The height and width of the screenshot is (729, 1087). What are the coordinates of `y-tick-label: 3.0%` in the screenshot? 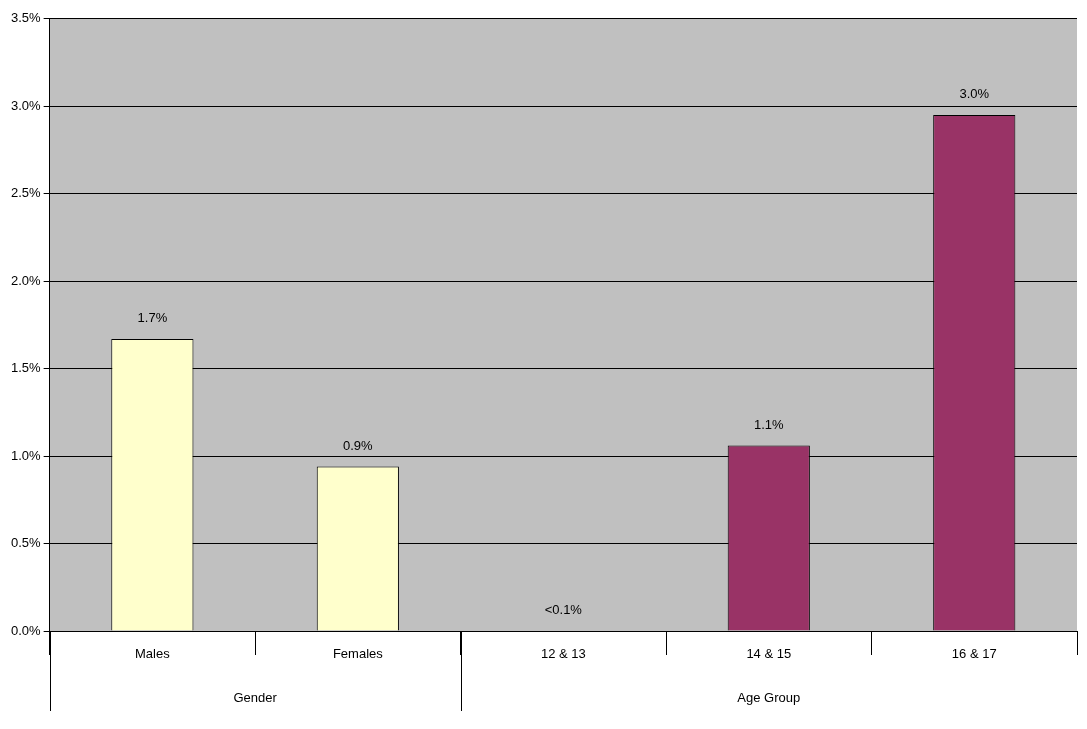 It's located at (26, 105).